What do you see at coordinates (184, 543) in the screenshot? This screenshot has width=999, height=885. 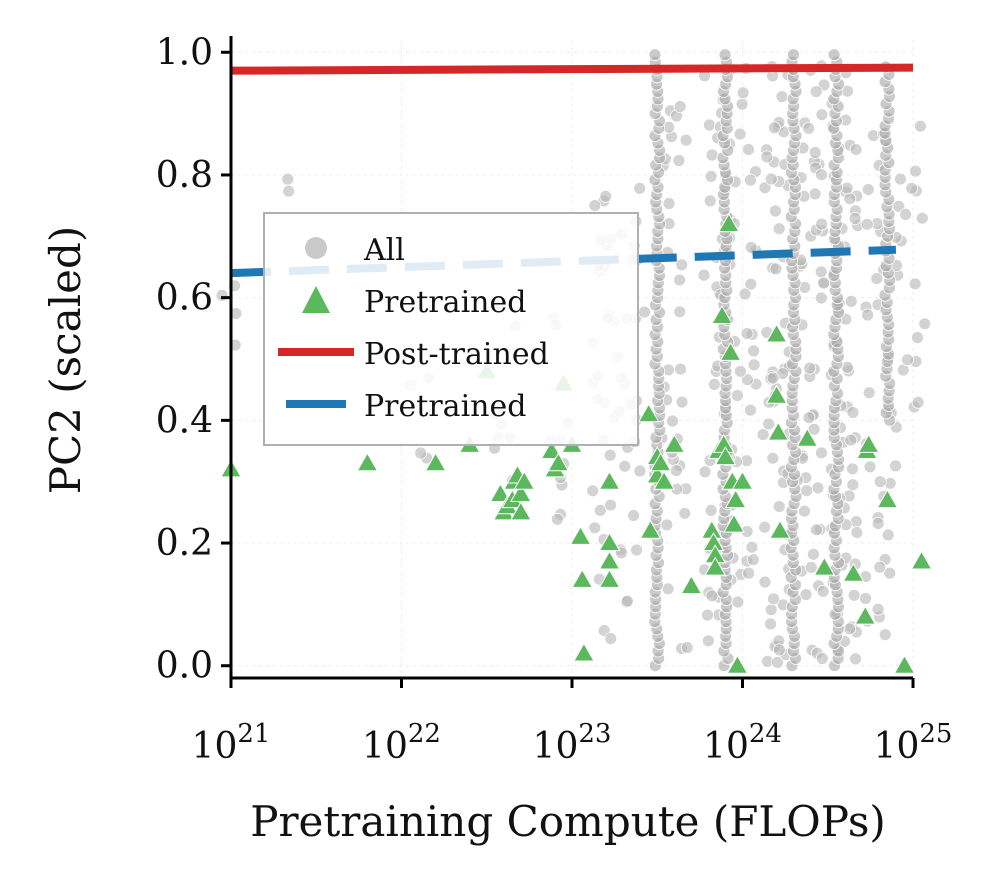 I see `y-tick-label-1: 0.2` at bounding box center [184, 543].